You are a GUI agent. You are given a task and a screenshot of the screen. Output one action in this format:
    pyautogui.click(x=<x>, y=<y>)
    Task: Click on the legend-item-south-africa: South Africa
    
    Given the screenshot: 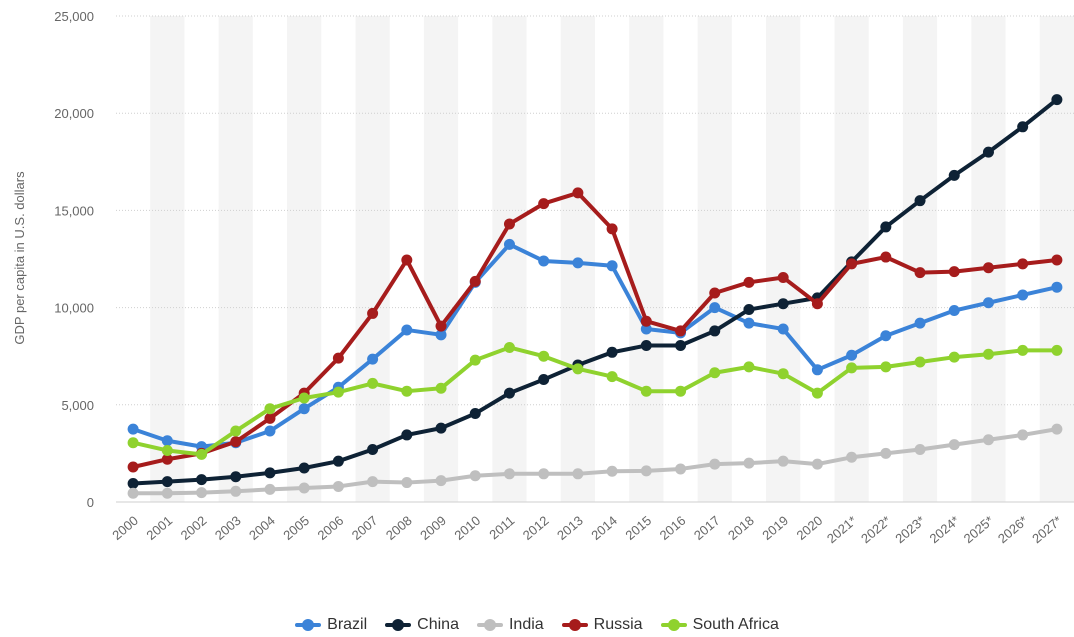 What is the action you would take?
    pyautogui.click(x=719, y=625)
    